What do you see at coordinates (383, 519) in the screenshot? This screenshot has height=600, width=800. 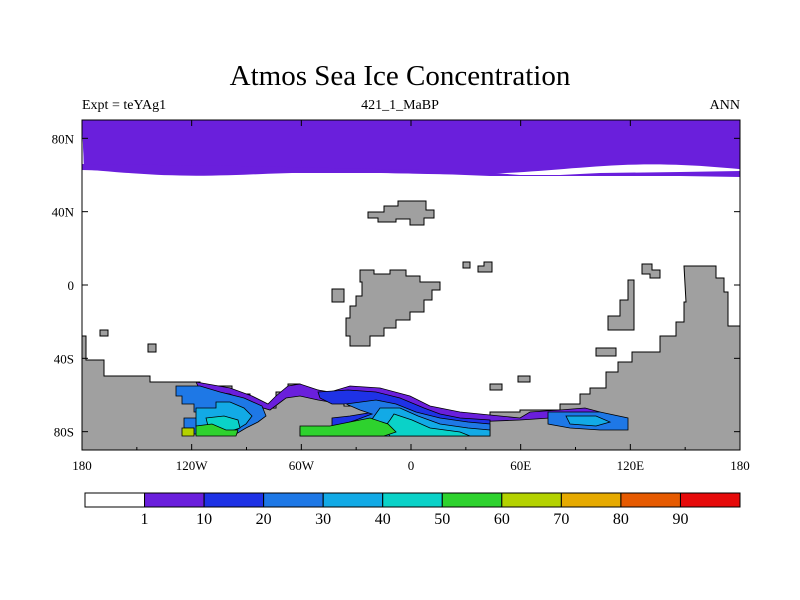 I see `colorbar-label: 40` at bounding box center [383, 519].